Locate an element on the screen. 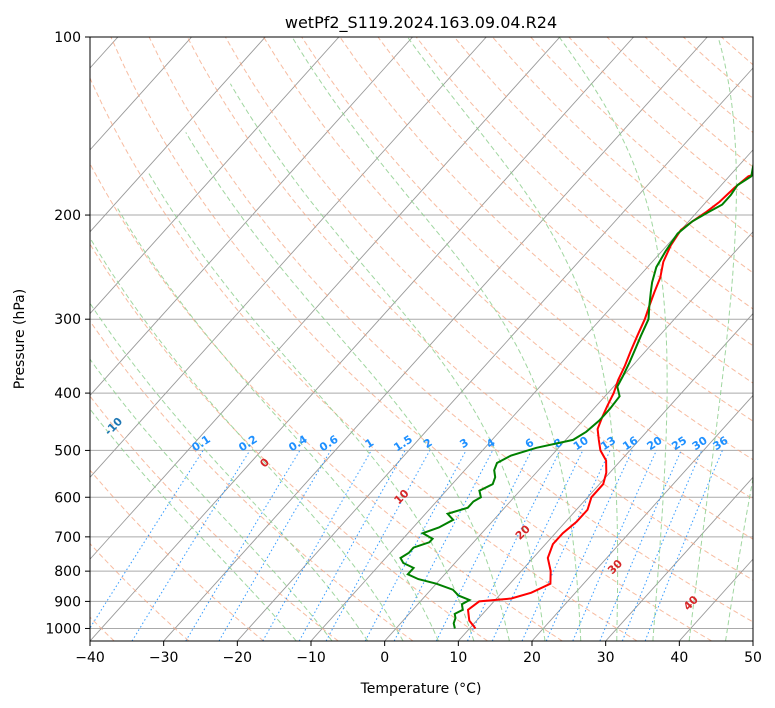  y-tick-label: 300 is located at coordinates (67, 320).